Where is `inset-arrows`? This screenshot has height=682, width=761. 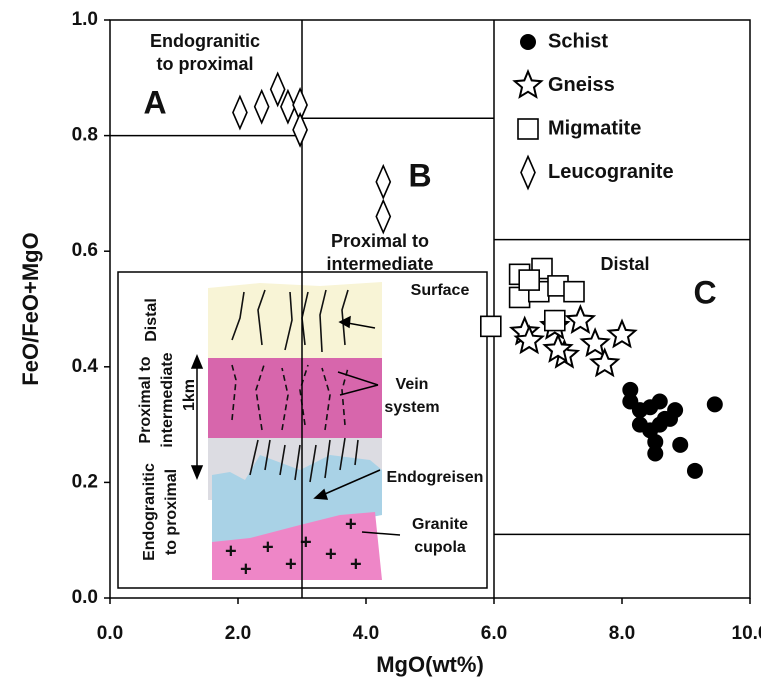 inset-arrows is located at coordinates (295, 425).